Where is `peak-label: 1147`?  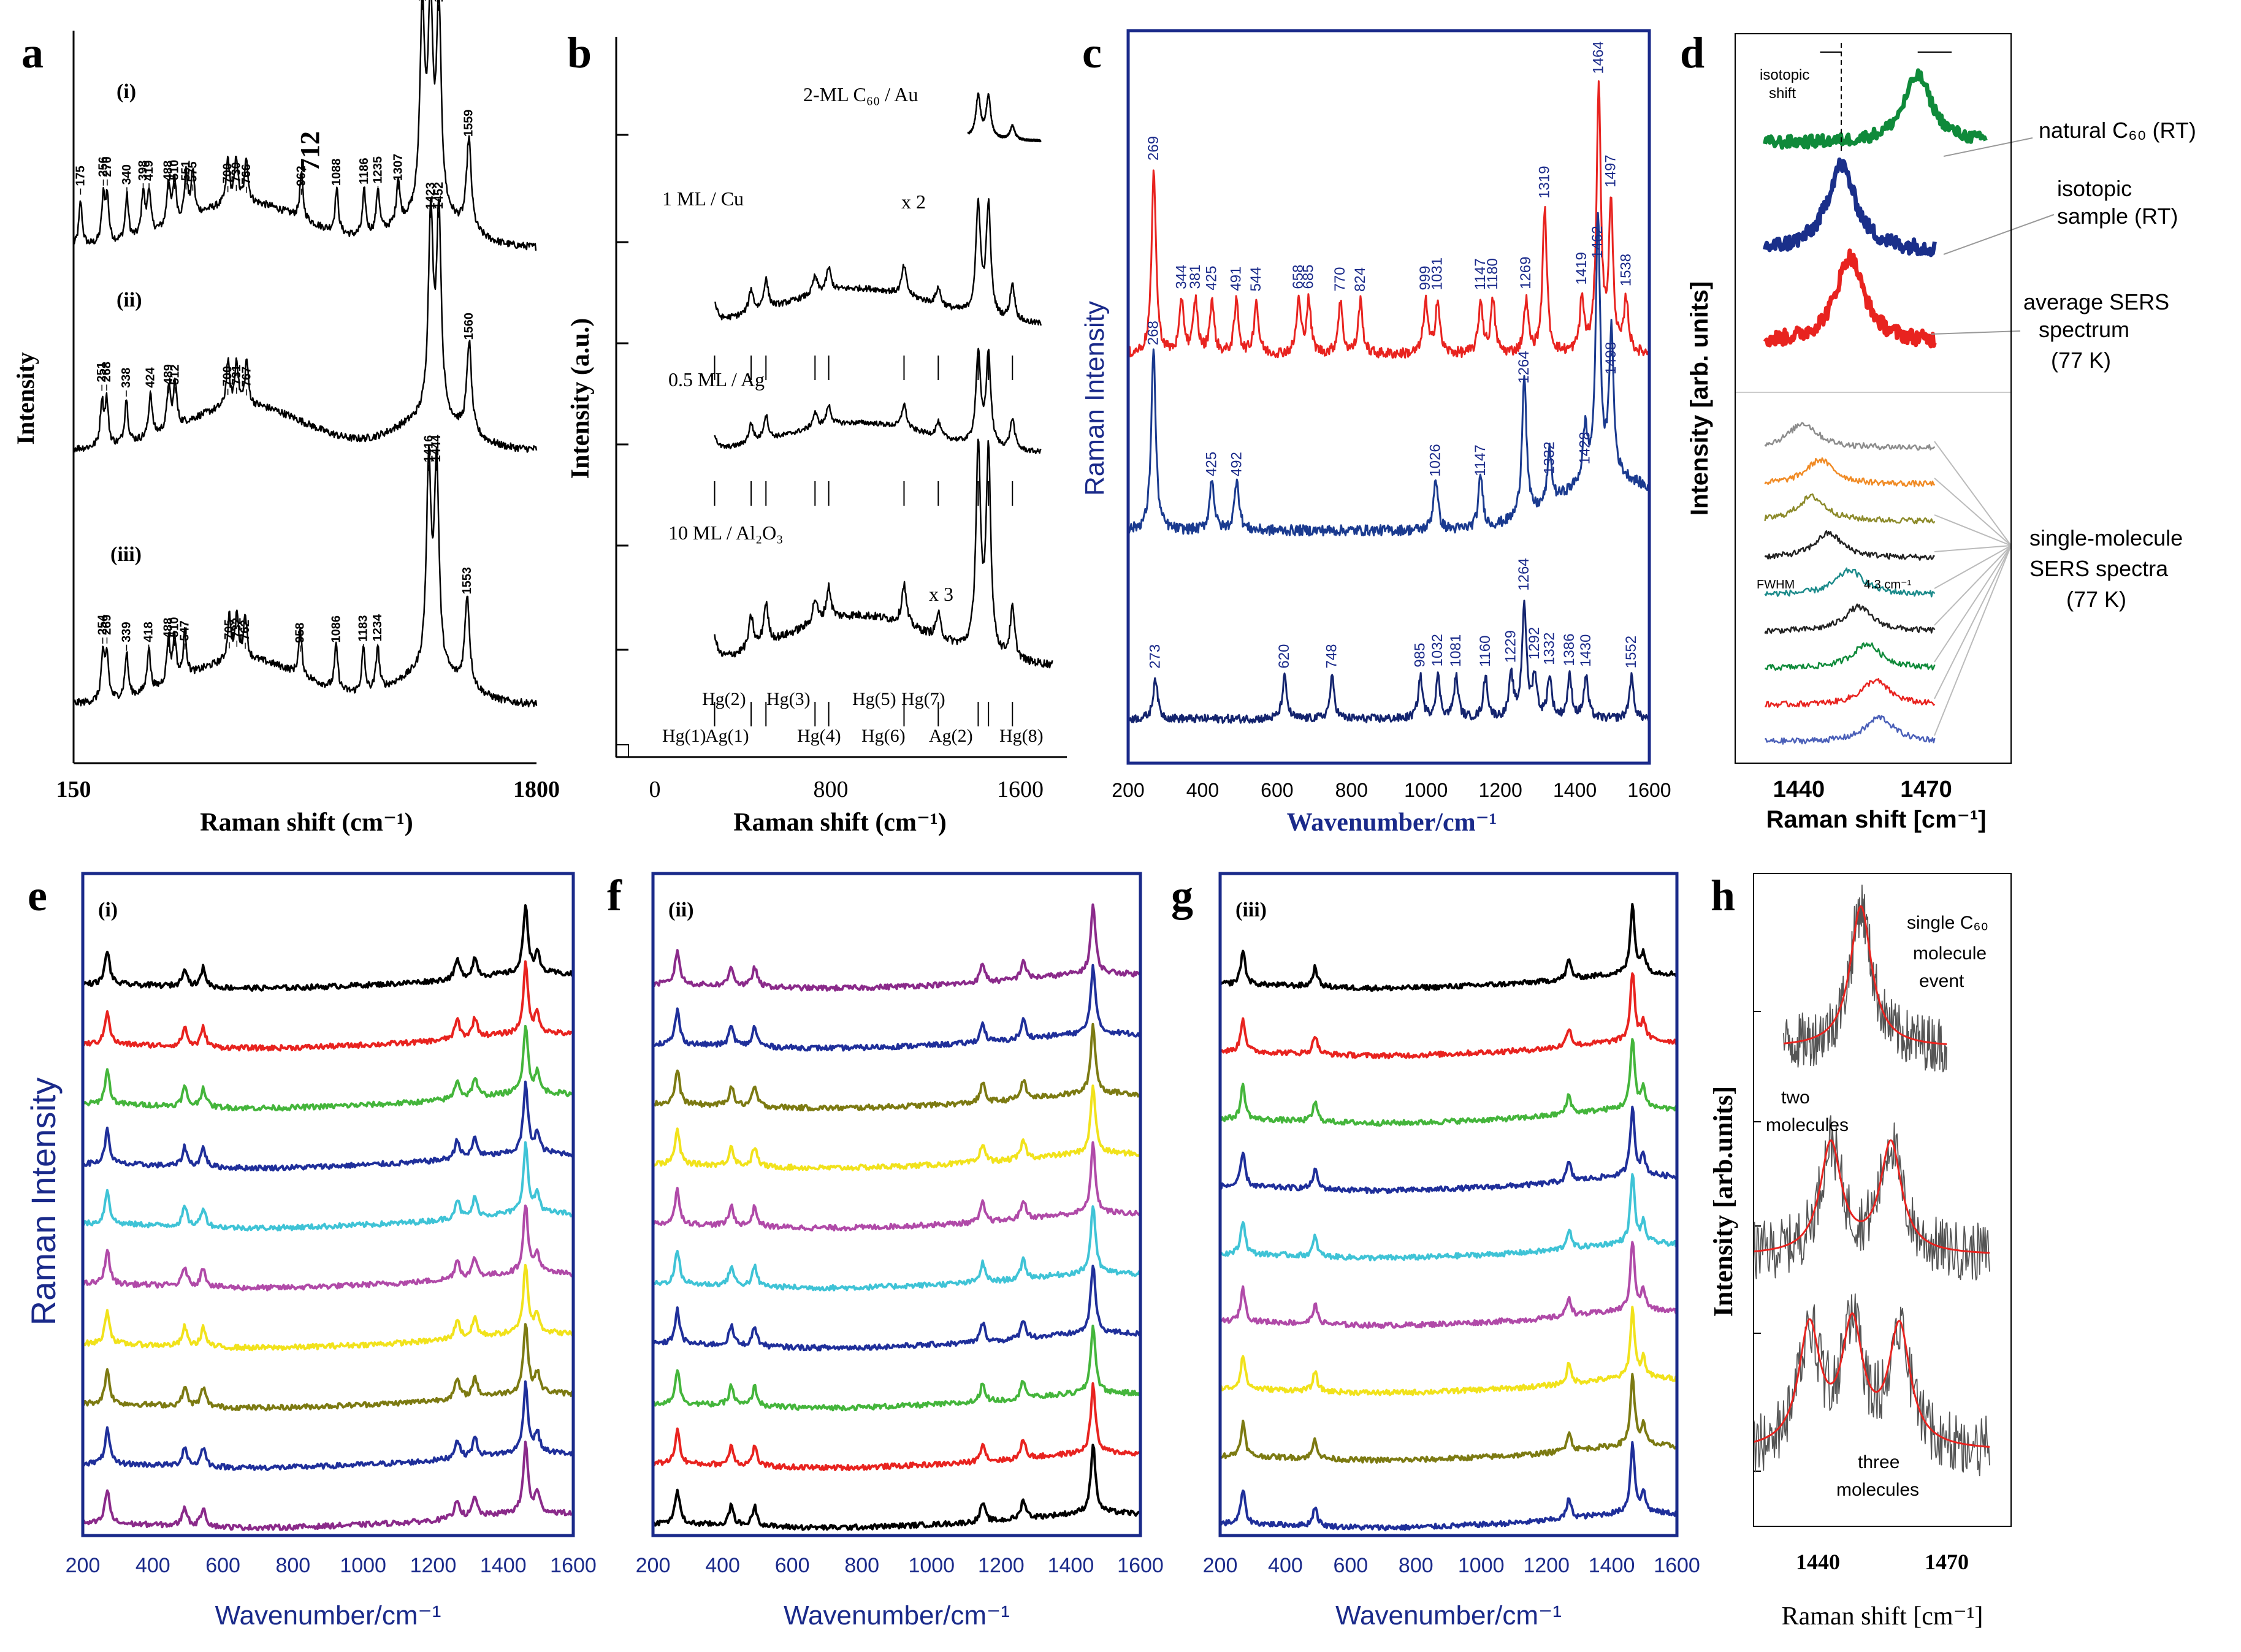 peak-label: 1147 is located at coordinates (1480, 274).